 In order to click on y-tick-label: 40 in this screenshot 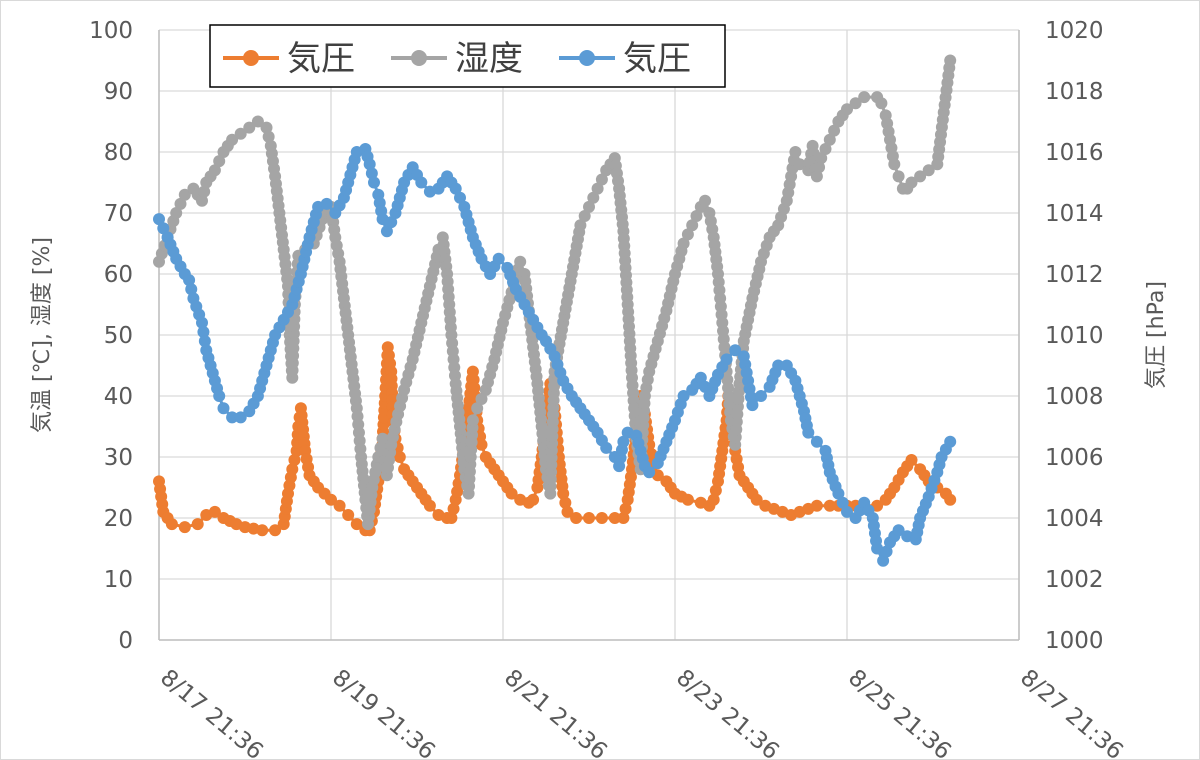, I will do `click(118, 397)`.